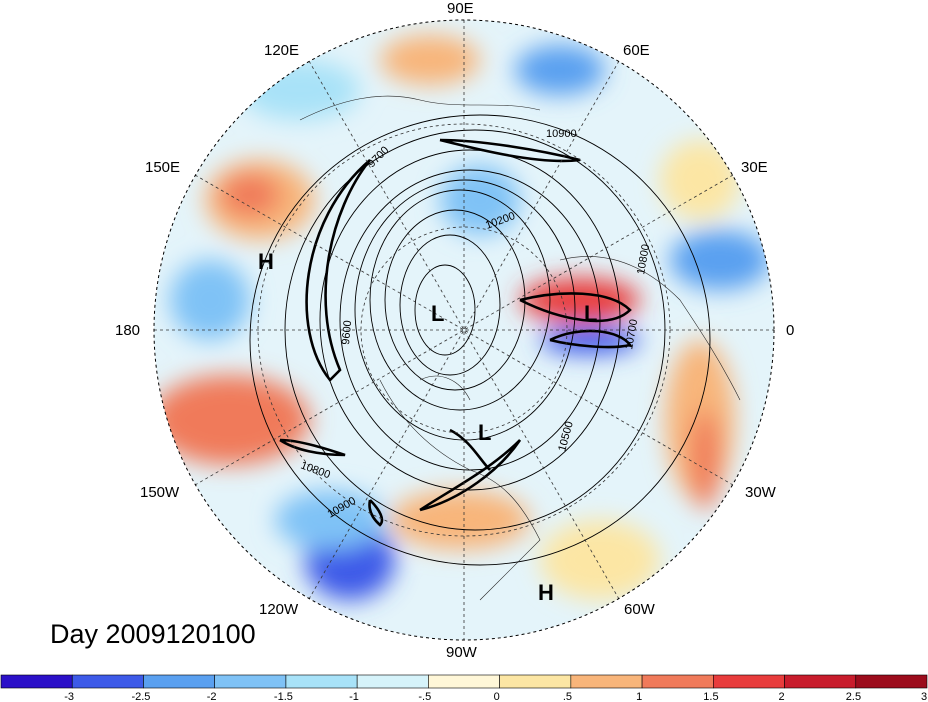  I want to click on colorbar-tick-label: 1.5, so click(710, 696).